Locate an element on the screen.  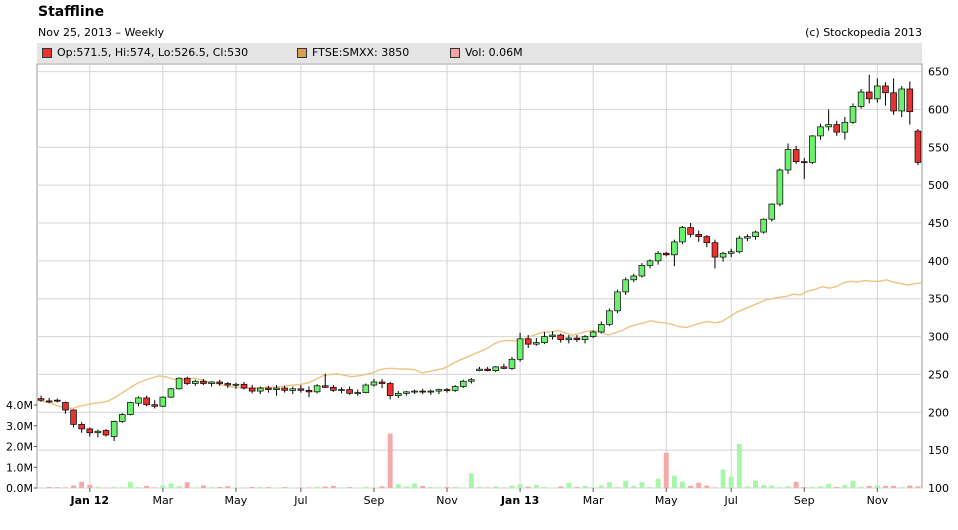
volume-tick-label: 0.0M is located at coordinates (19, 488).